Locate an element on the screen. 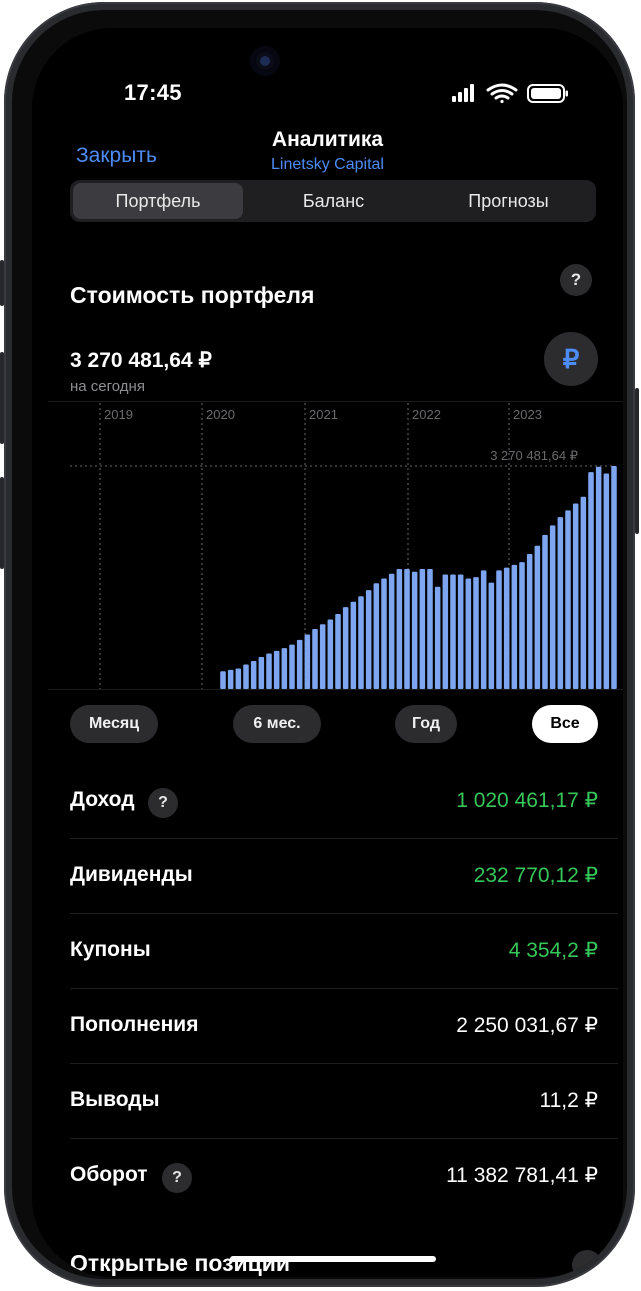  page-title: Аналитика is located at coordinates (327, 139).